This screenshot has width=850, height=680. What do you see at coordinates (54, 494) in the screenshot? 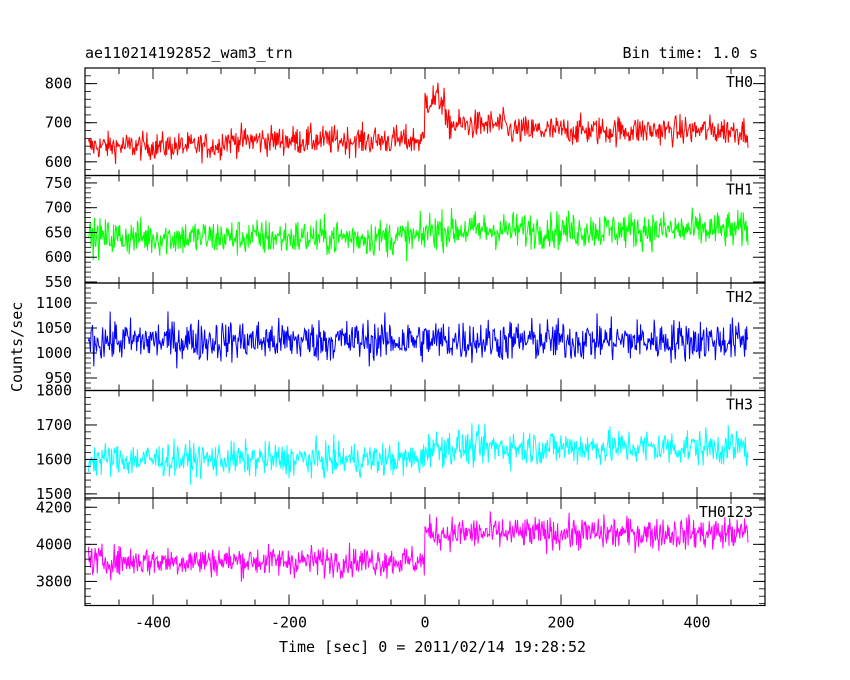
I see `y-tick-label: 1500` at bounding box center [54, 494].